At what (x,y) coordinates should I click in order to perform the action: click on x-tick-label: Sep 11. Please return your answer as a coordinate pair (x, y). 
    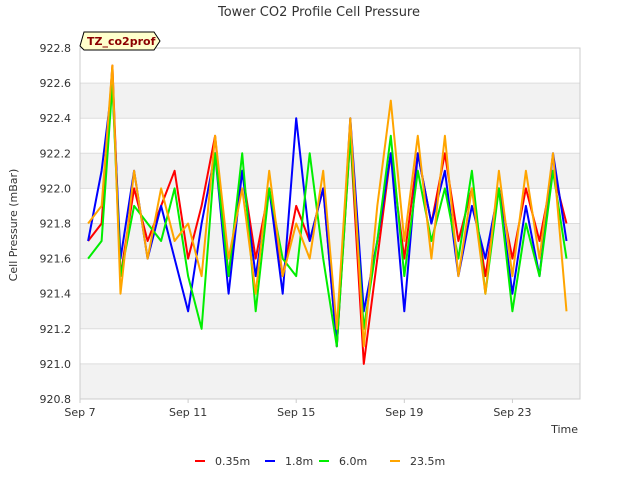
    Looking at the image, I should click on (188, 412).